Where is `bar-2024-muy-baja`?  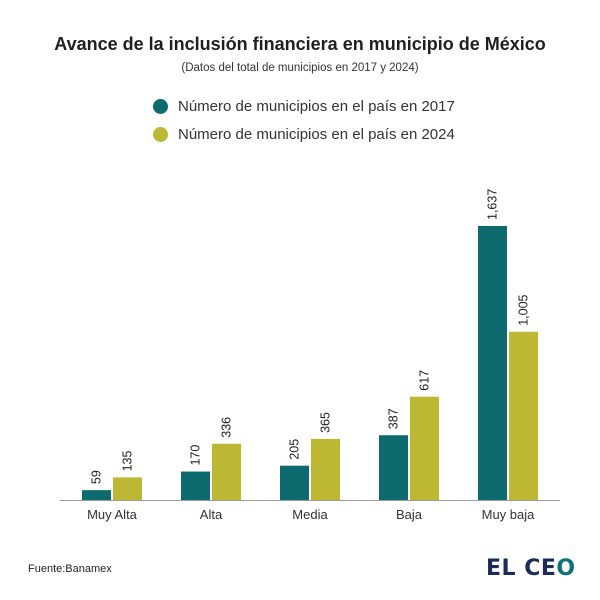
bar-2024-muy-baja is located at coordinates (523, 415).